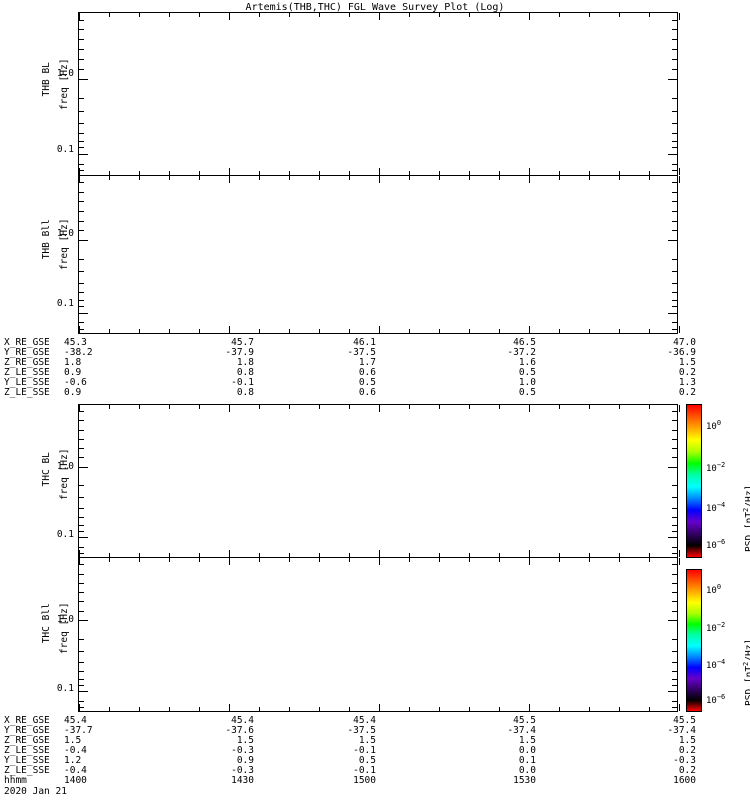 Image resolution: width=750 pixels, height=800 pixels. I want to click on annotation-row: Z_LE_SSE 0.9 0.8 0.6 0.5 0.2, so click(375, 393).